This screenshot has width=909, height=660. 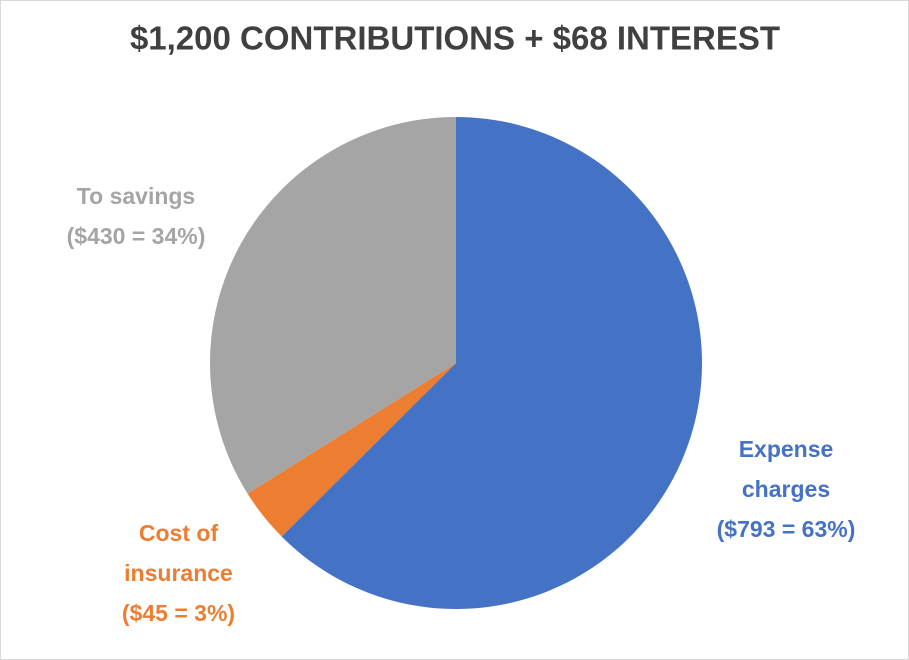 I want to click on category-label: Cost of insurance, so click(x=178, y=553).